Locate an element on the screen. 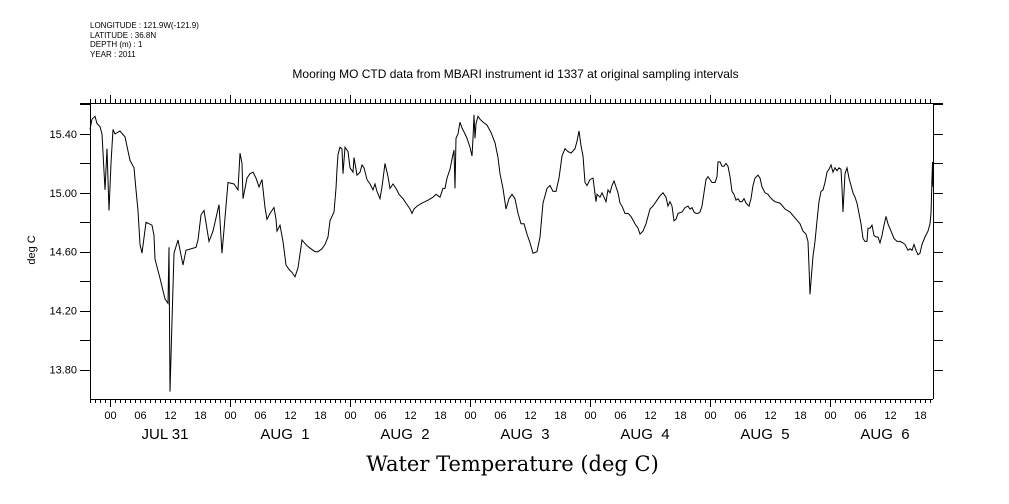 The image size is (1009, 504). y-tick-label: 13.80 is located at coordinates (63, 371).